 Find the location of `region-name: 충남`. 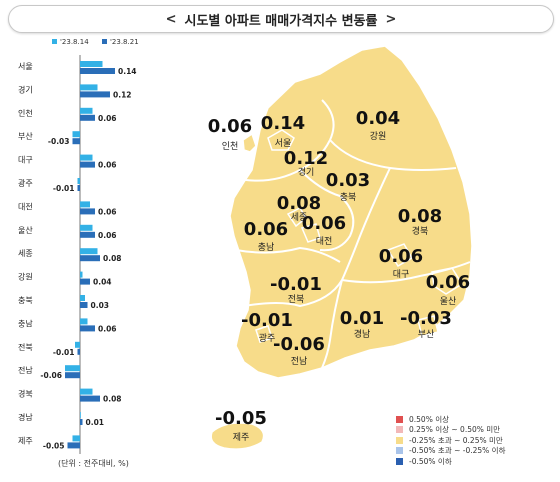

region-name: 충남 is located at coordinates (266, 248).